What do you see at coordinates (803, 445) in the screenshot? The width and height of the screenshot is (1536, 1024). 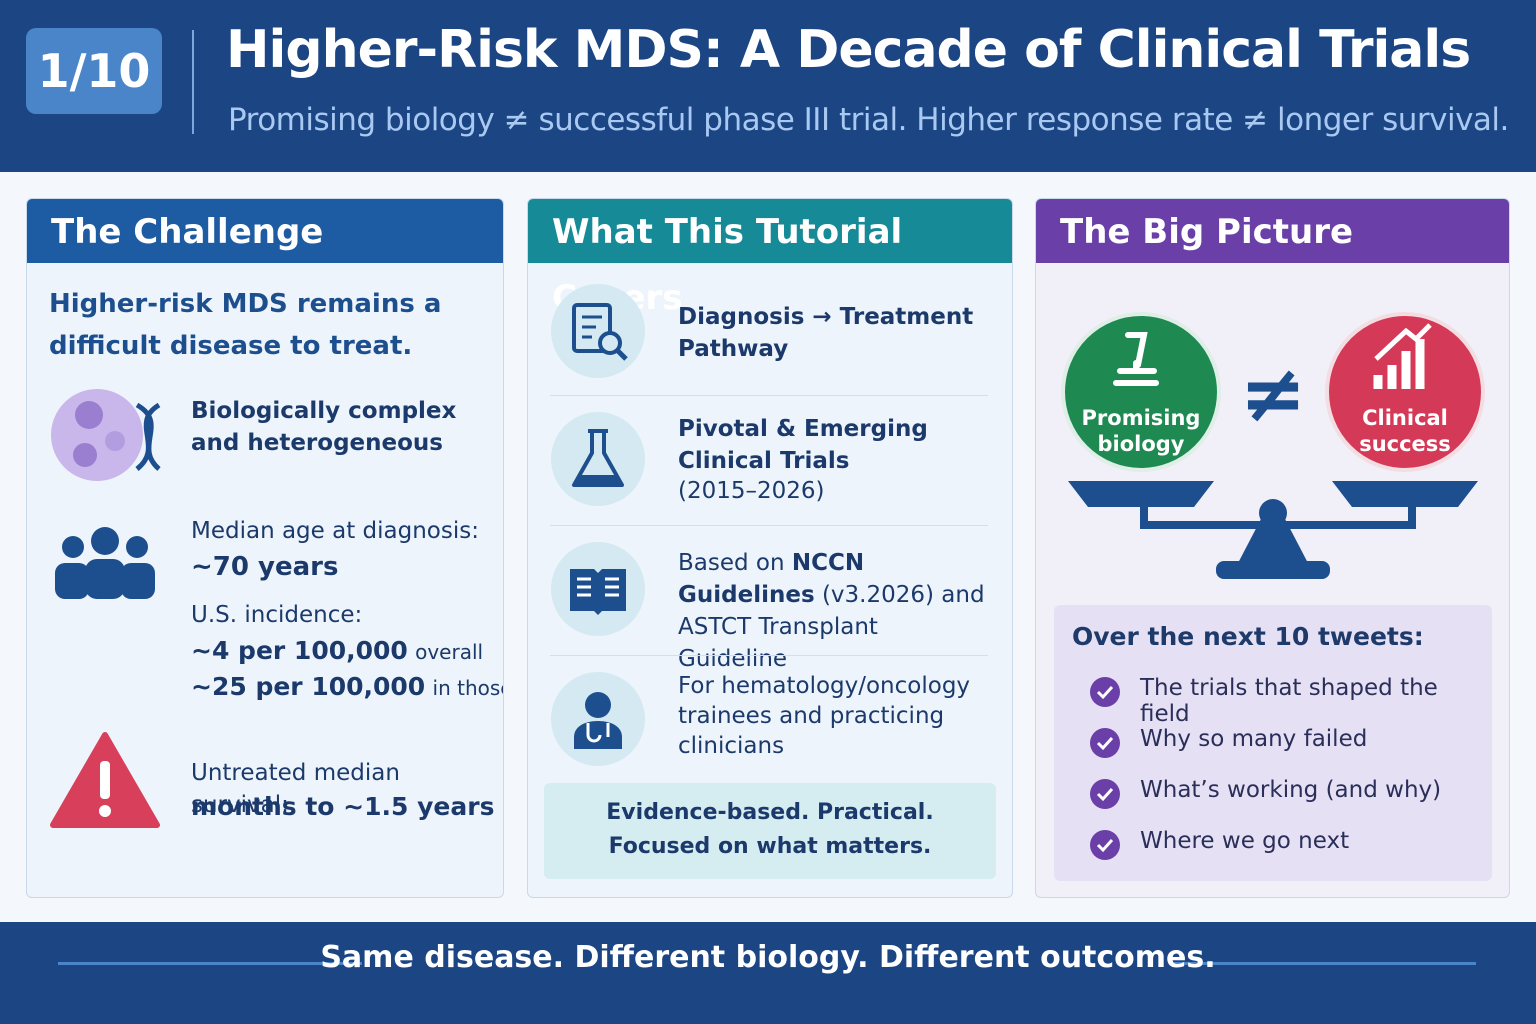 I see `topic: Pivotal & Emerging Clinical Trials` at bounding box center [803, 445].